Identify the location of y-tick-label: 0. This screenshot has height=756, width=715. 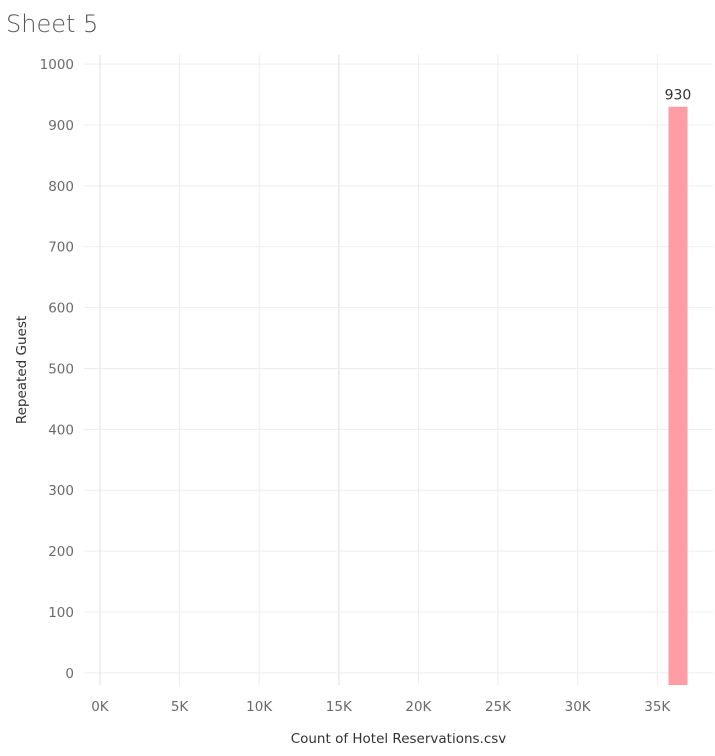
(69, 674).